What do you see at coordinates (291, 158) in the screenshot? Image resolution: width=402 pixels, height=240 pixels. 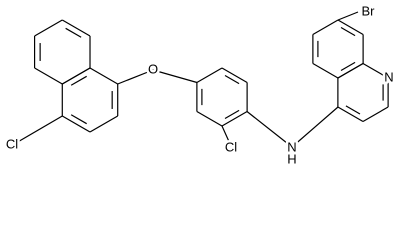 I see `atom-label: H` at bounding box center [291, 158].